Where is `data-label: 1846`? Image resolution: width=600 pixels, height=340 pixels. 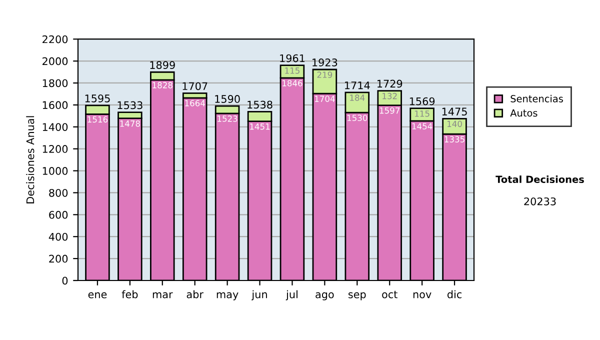
data-label: 1846 is located at coordinates (292, 83).